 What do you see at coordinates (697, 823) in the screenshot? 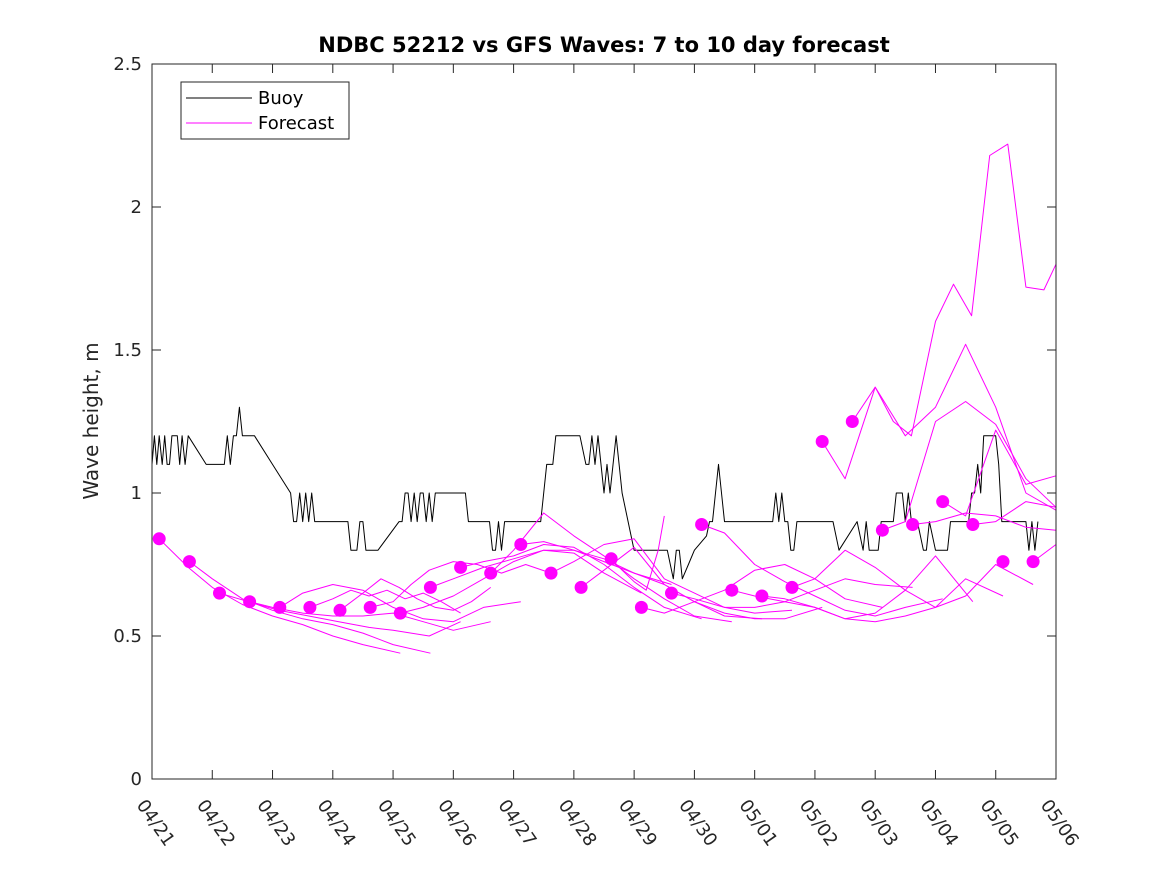
I see `x-tick-label: 04/30` at bounding box center [697, 823].